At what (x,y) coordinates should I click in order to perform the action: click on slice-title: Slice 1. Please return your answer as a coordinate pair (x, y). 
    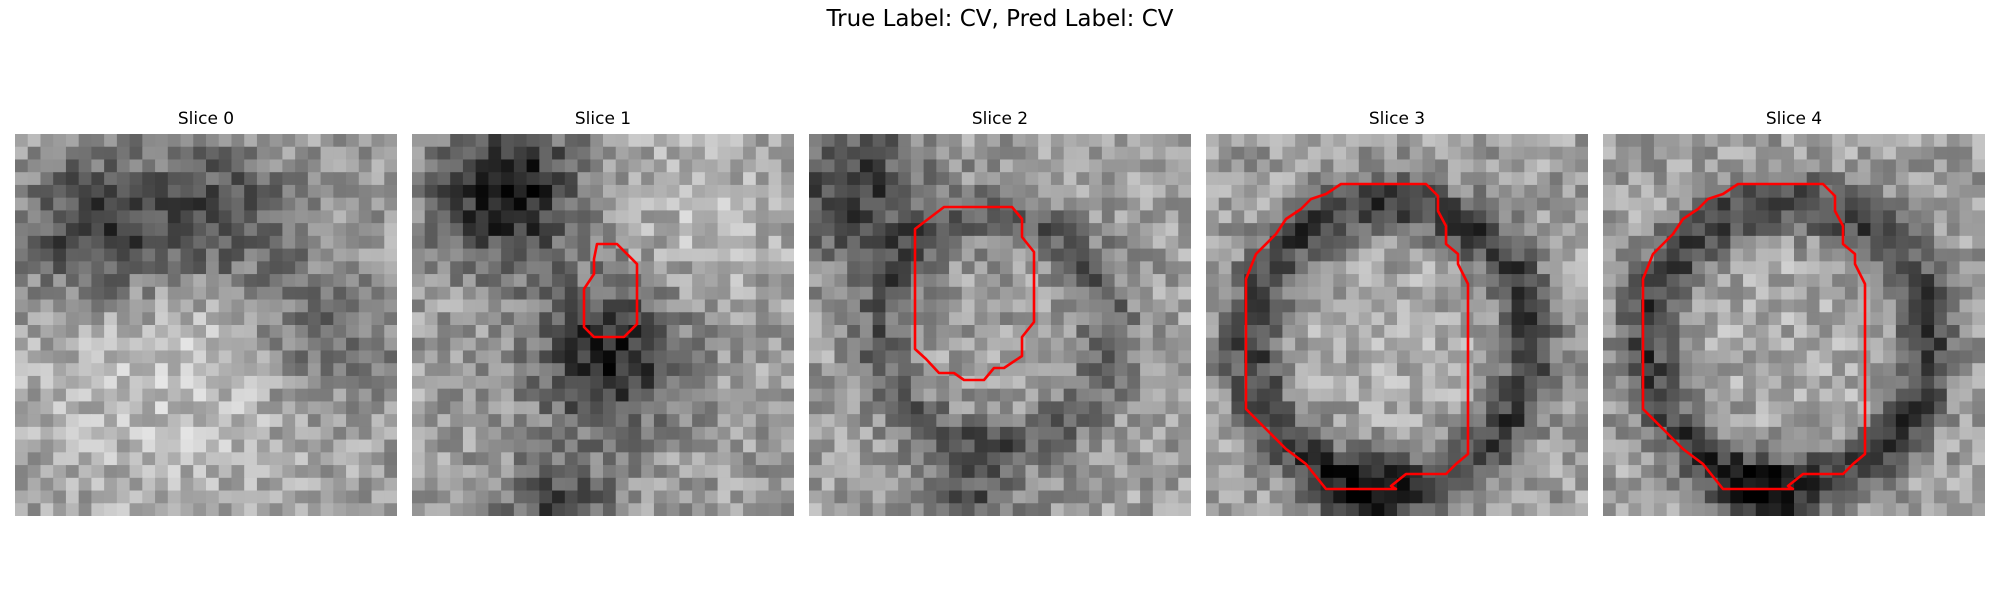
    Looking at the image, I should click on (603, 119).